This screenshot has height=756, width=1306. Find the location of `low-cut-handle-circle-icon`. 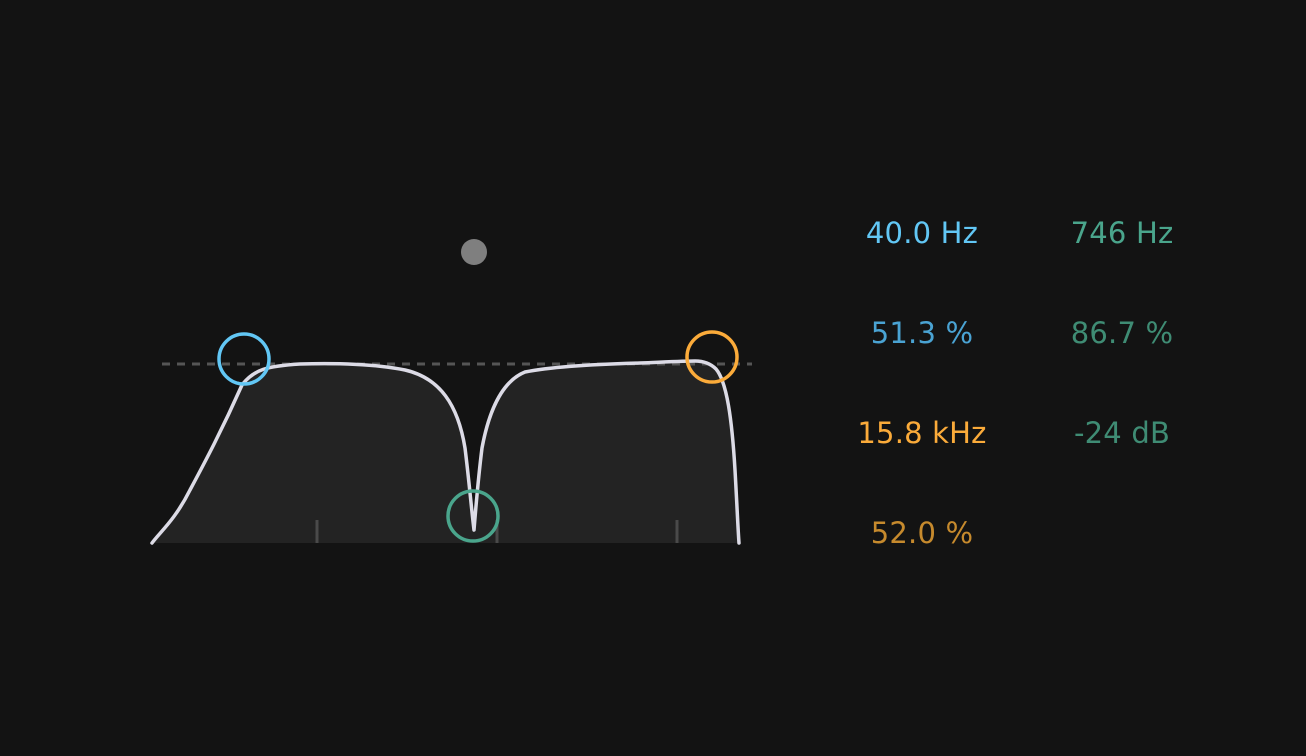

low-cut-handle-circle-icon is located at coordinates (244, 359).